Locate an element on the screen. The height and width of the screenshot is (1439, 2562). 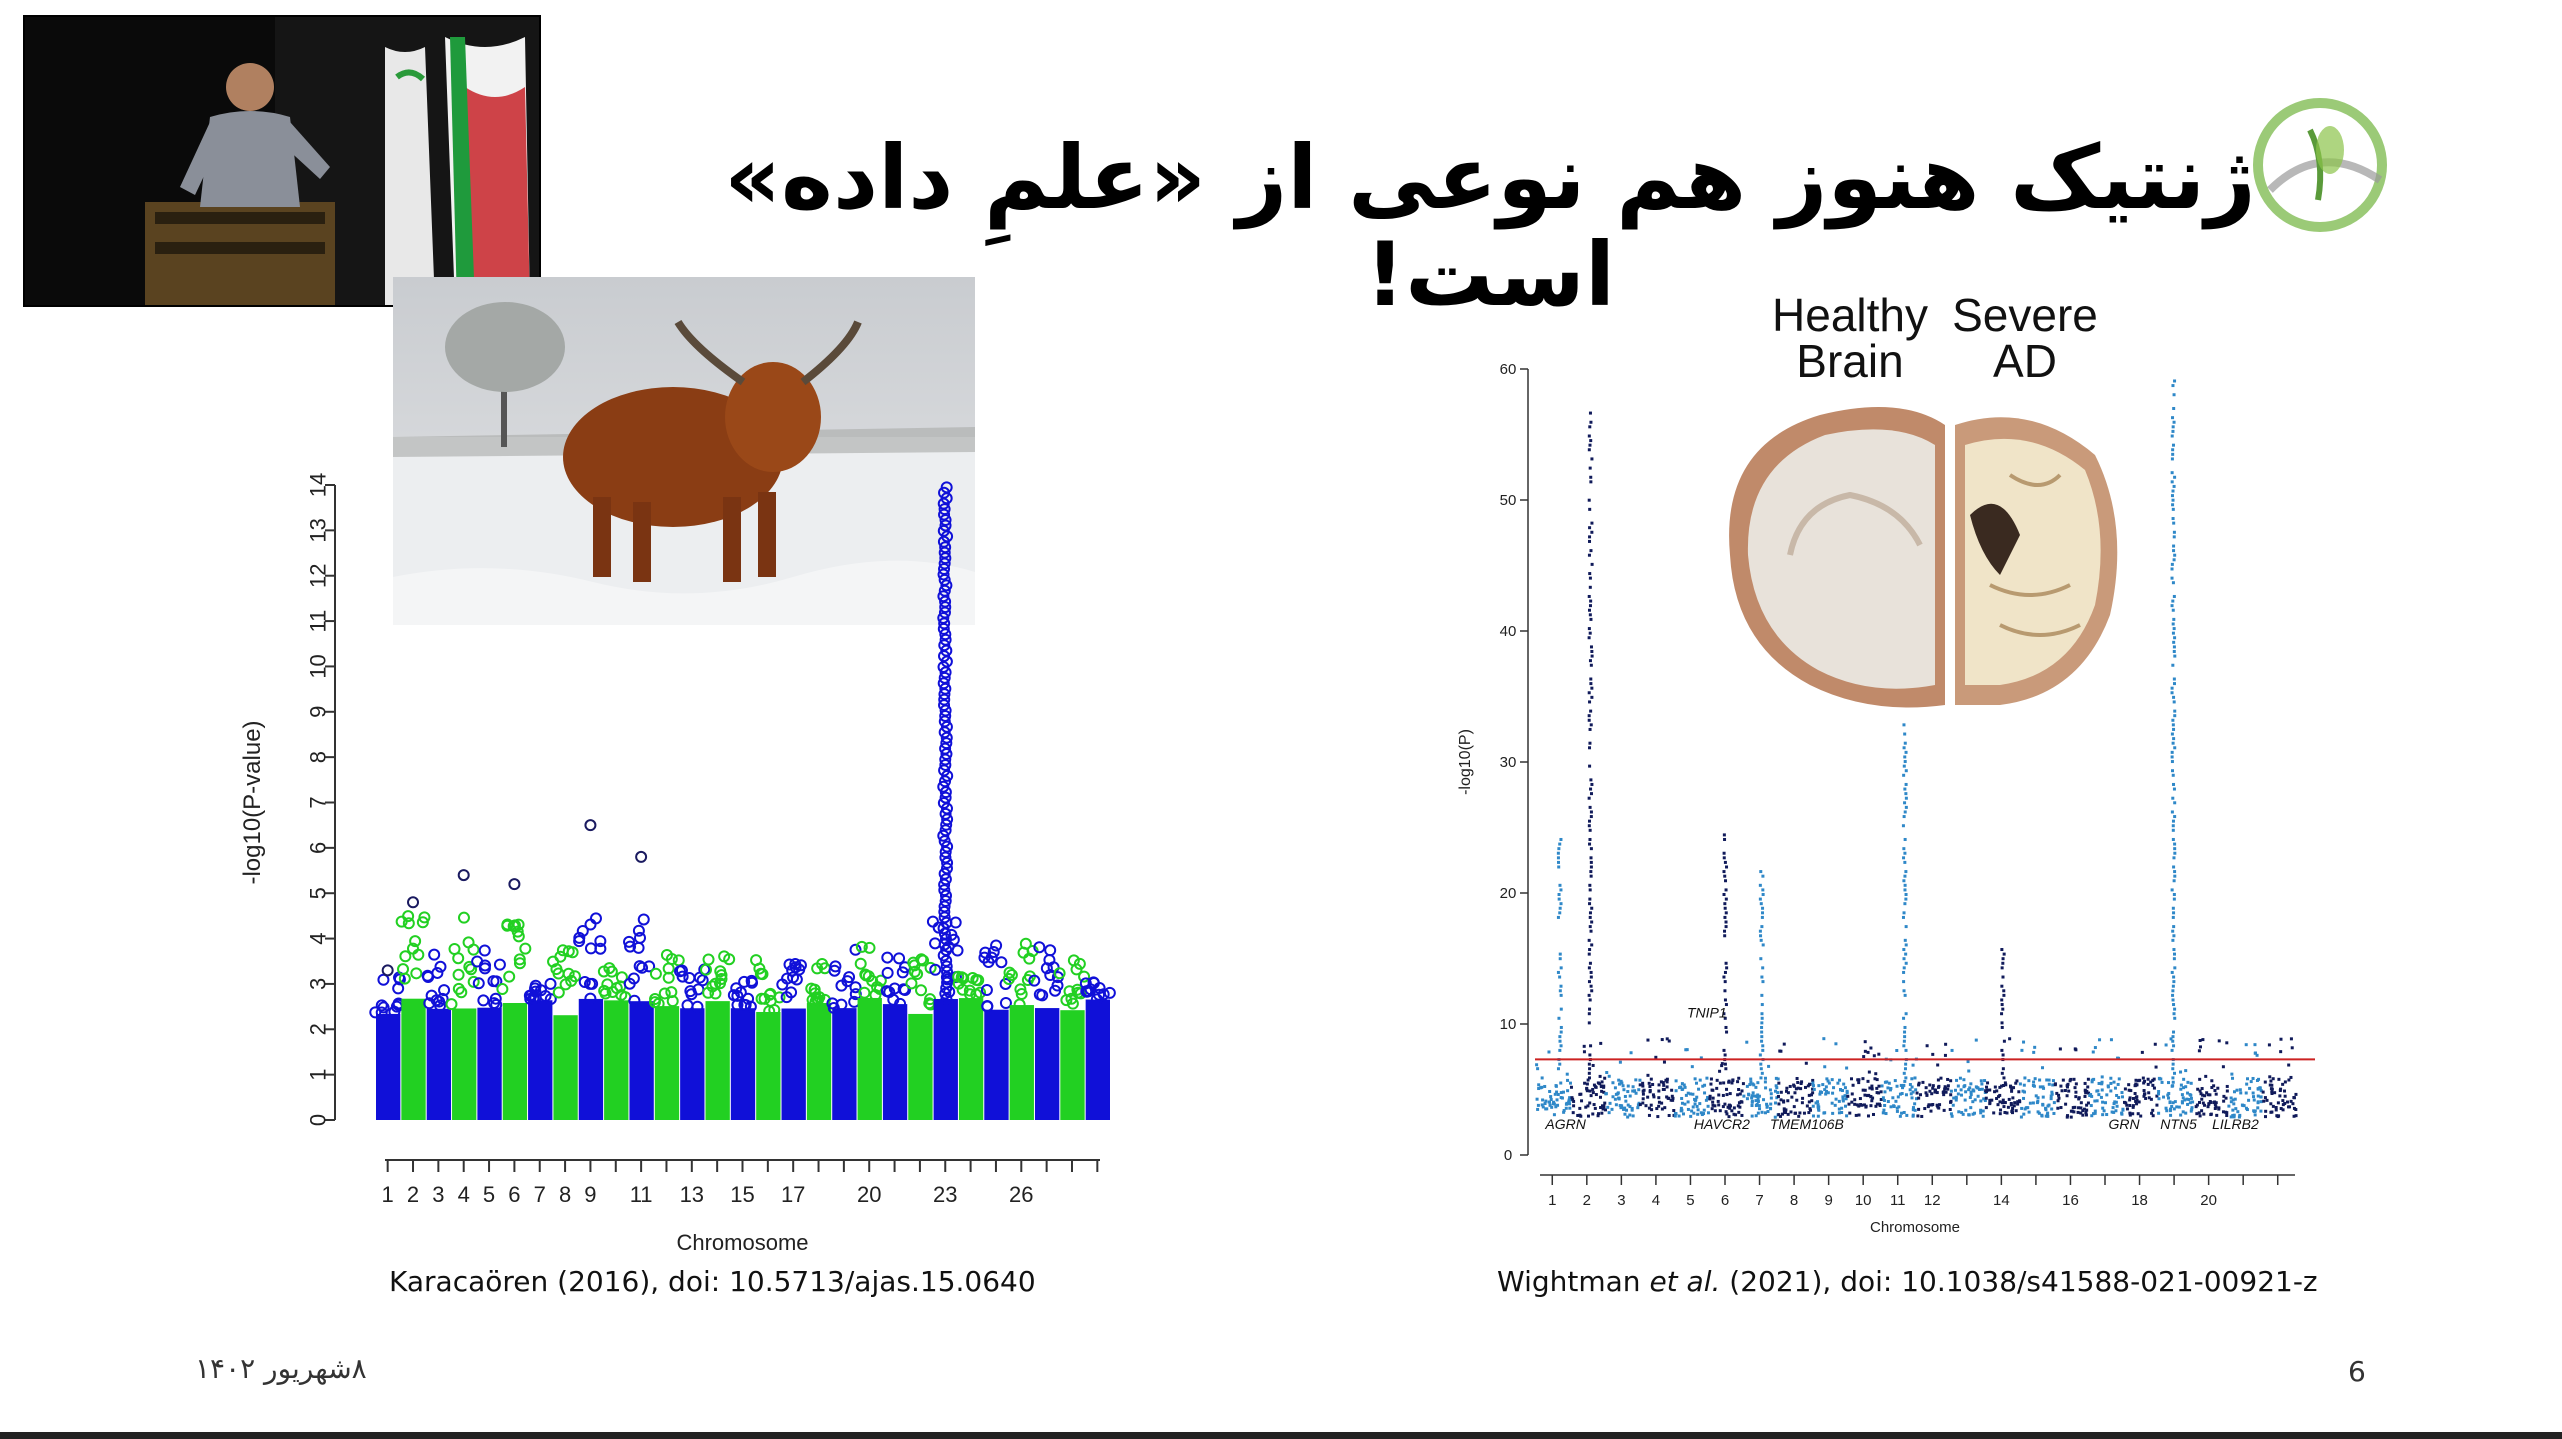
speaker-video is located at coordinates (282, 161).